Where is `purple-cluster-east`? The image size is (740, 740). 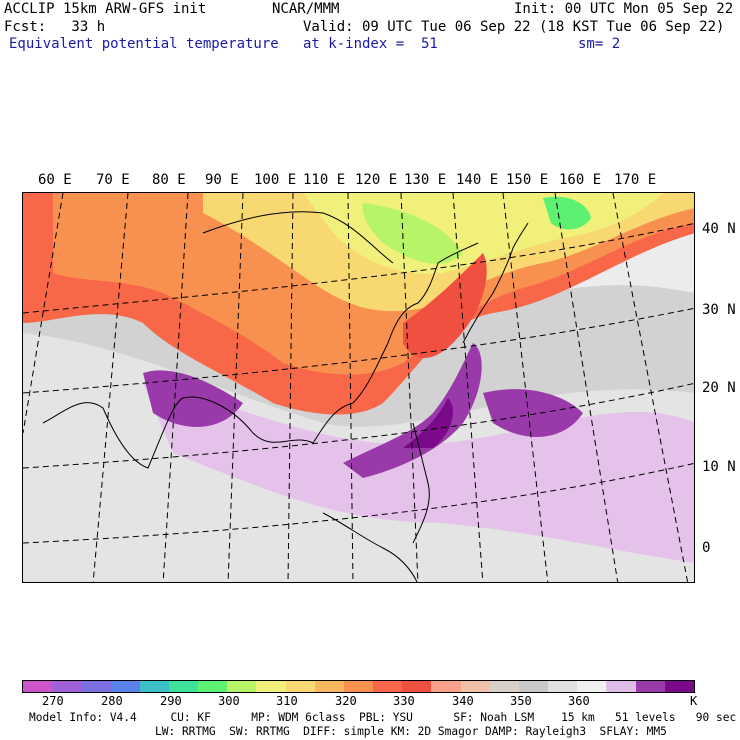 purple-cluster-east is located at coordinates (533, 413).